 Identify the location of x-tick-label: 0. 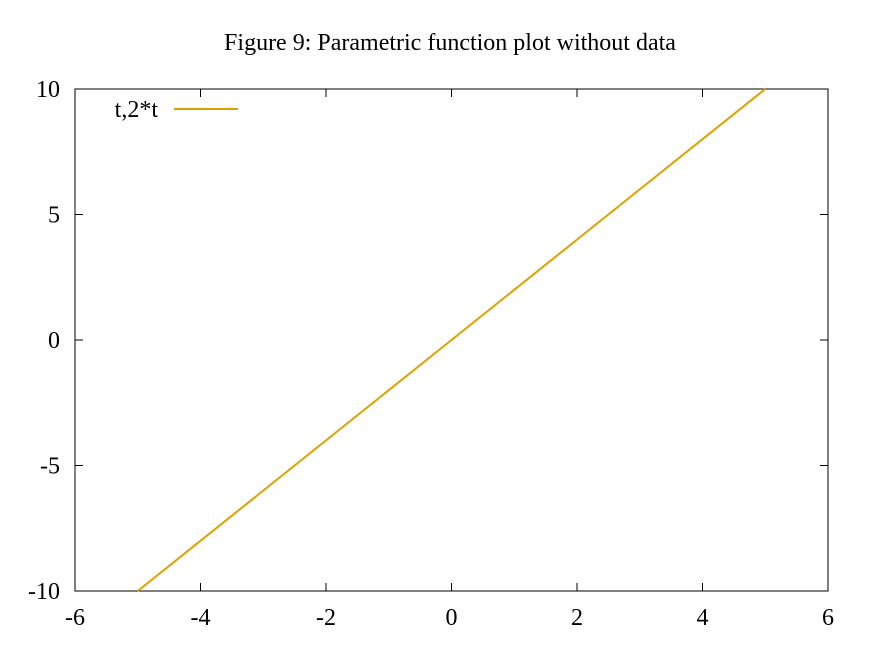
(452, 618).